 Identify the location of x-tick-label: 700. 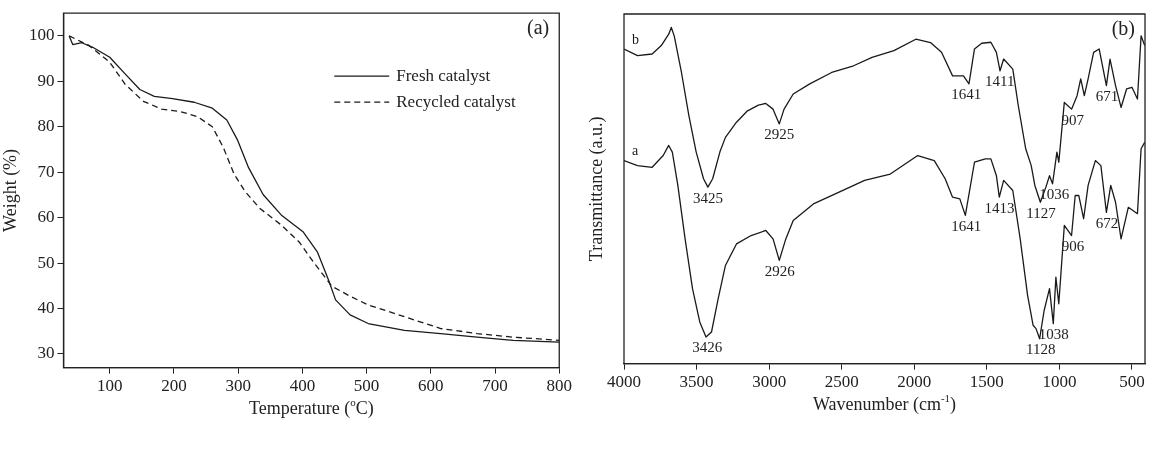
(495, 386).